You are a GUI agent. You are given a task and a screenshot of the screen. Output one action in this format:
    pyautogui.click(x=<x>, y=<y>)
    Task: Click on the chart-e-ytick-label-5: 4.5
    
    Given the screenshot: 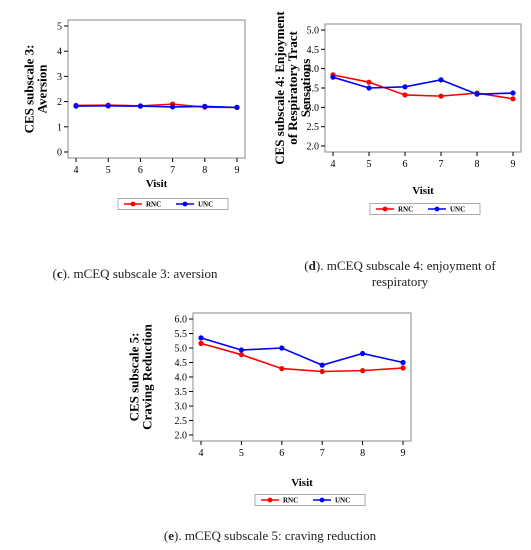 What is the action you would take?
    pyautogui.click(x=181, y=363)
    